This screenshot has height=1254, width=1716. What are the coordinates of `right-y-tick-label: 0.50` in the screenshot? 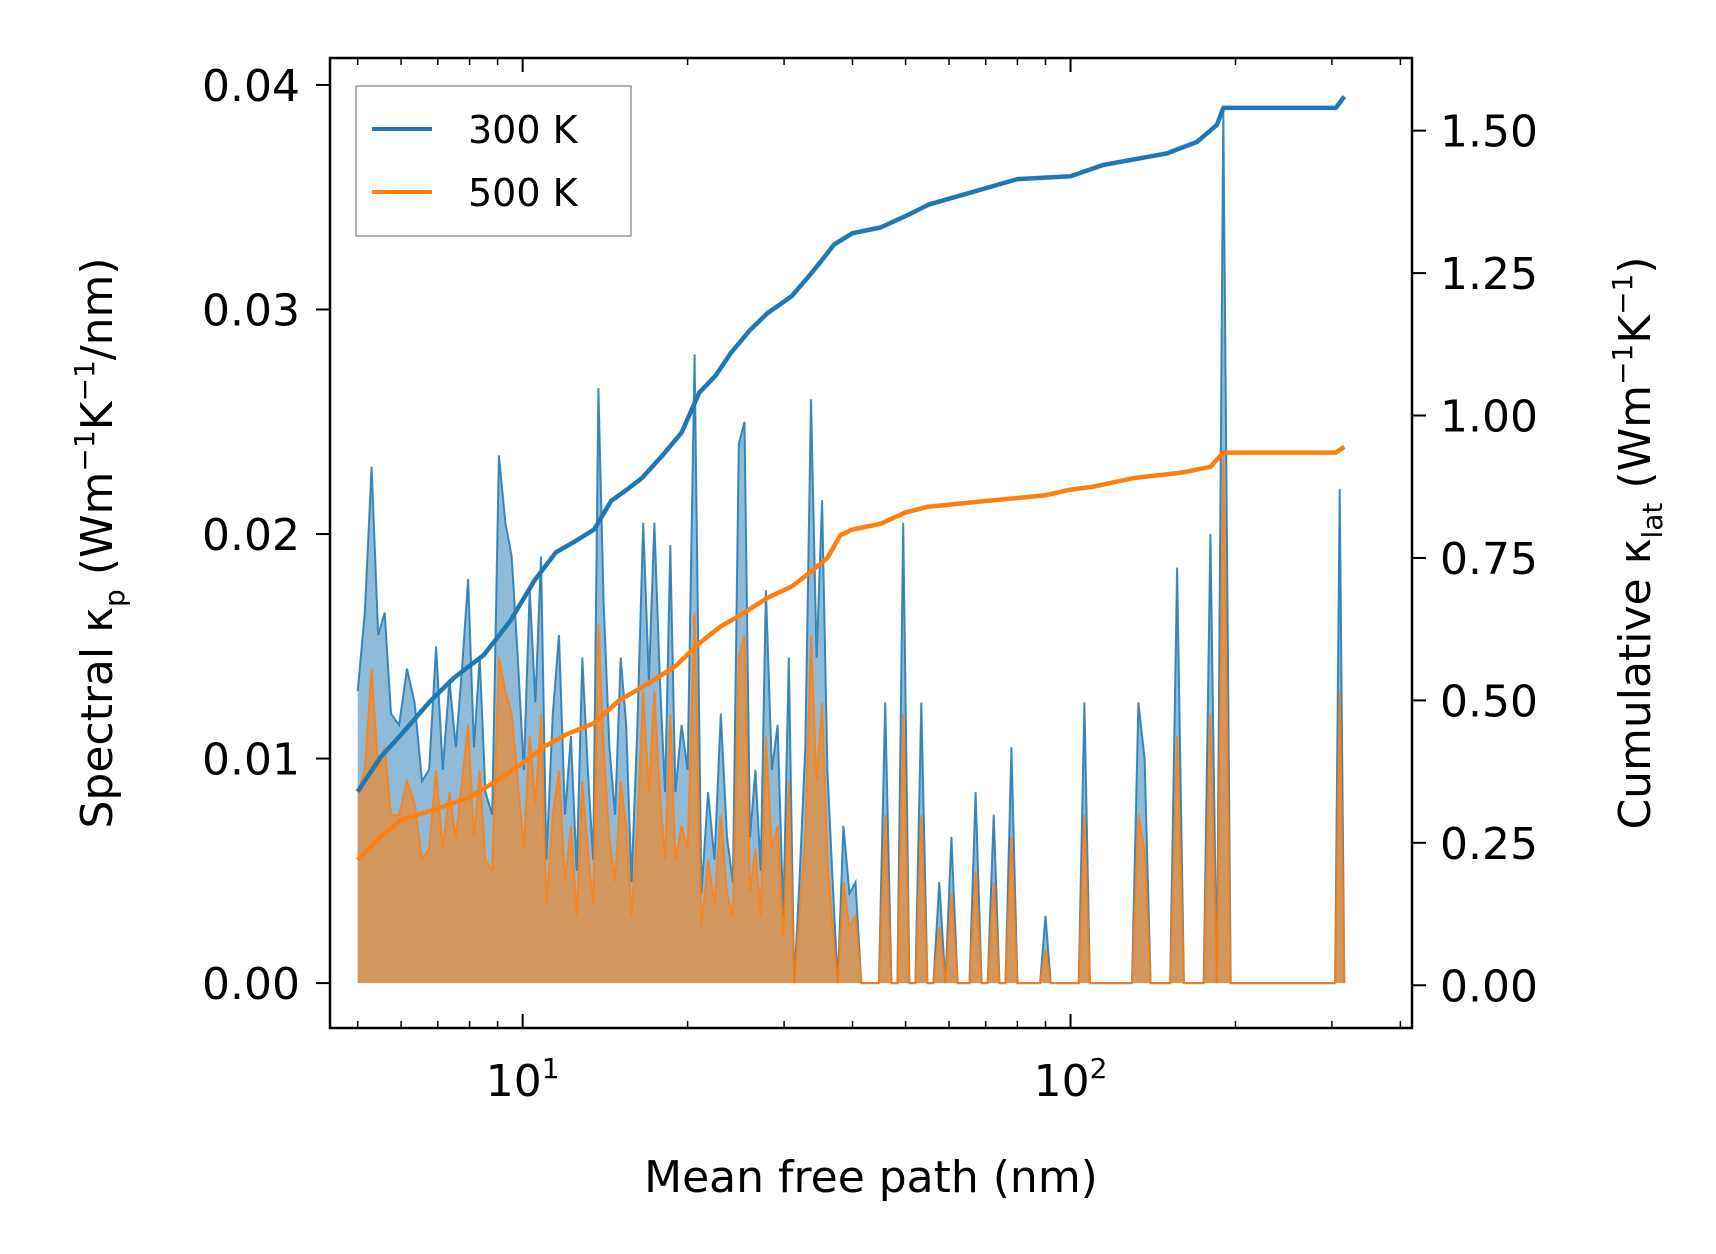 It's located at (1489, 701).